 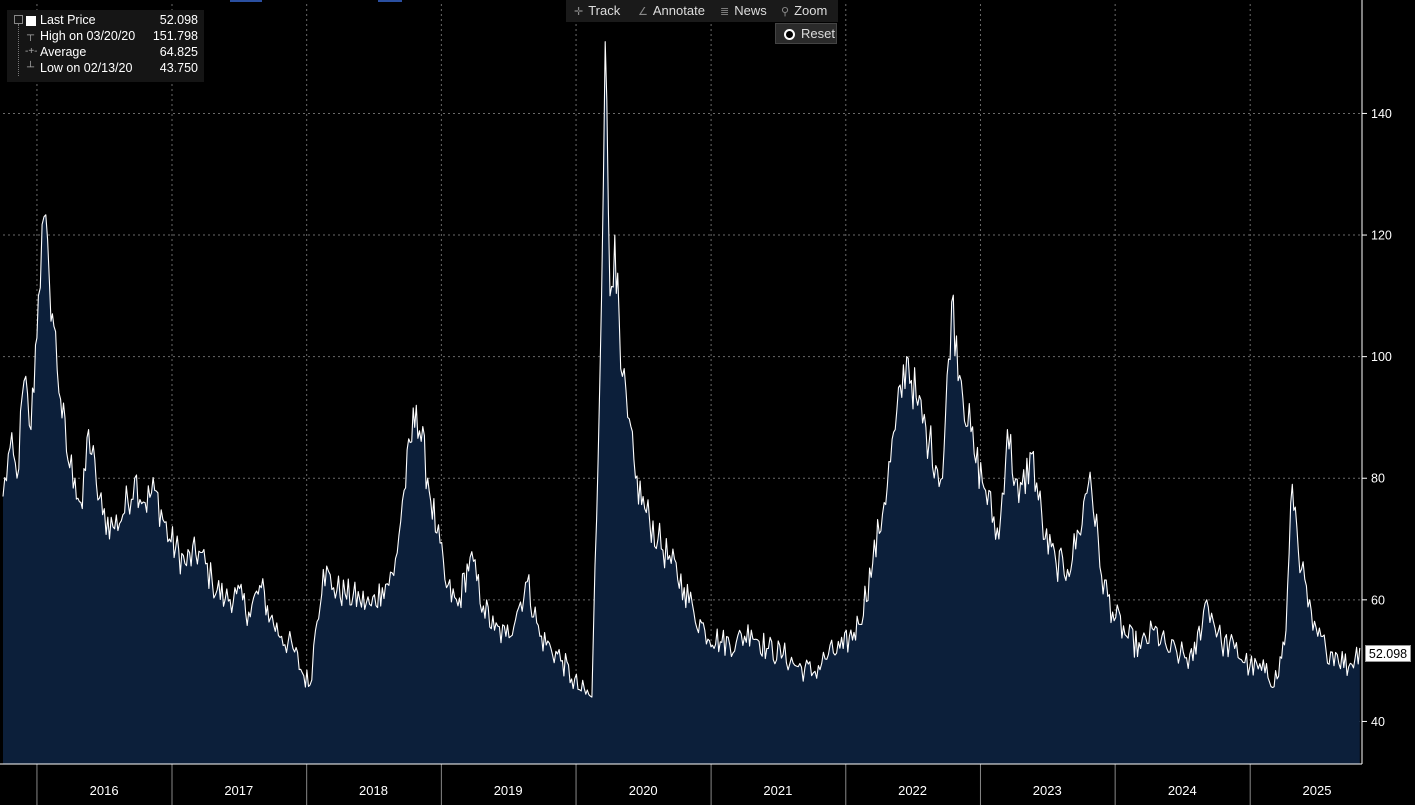 I want to click on legend-low-label: Low on 02/13/20, so click(x=86, y=68).